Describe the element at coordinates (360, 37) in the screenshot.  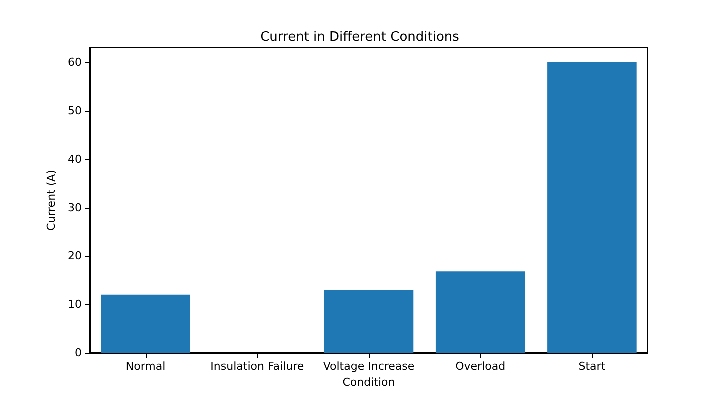
I see `chart-title: Current in Different Conditions` at that location.